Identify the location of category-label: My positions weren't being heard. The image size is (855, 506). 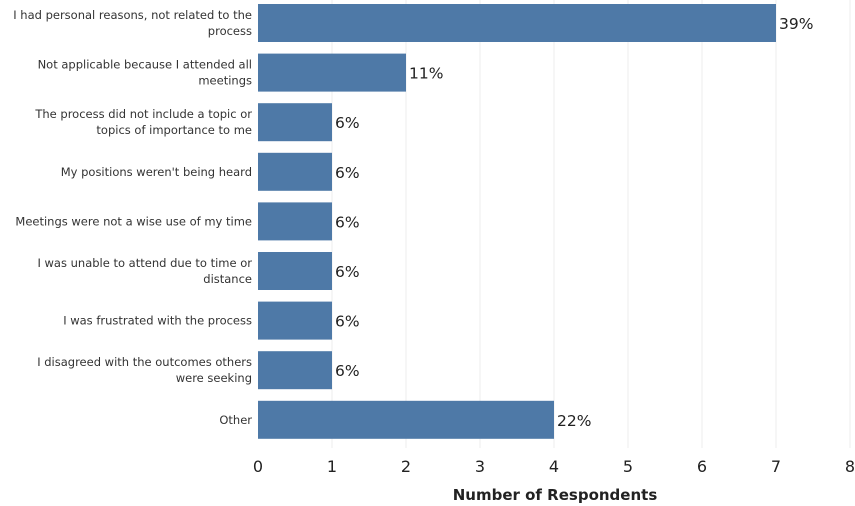
(156, 172).